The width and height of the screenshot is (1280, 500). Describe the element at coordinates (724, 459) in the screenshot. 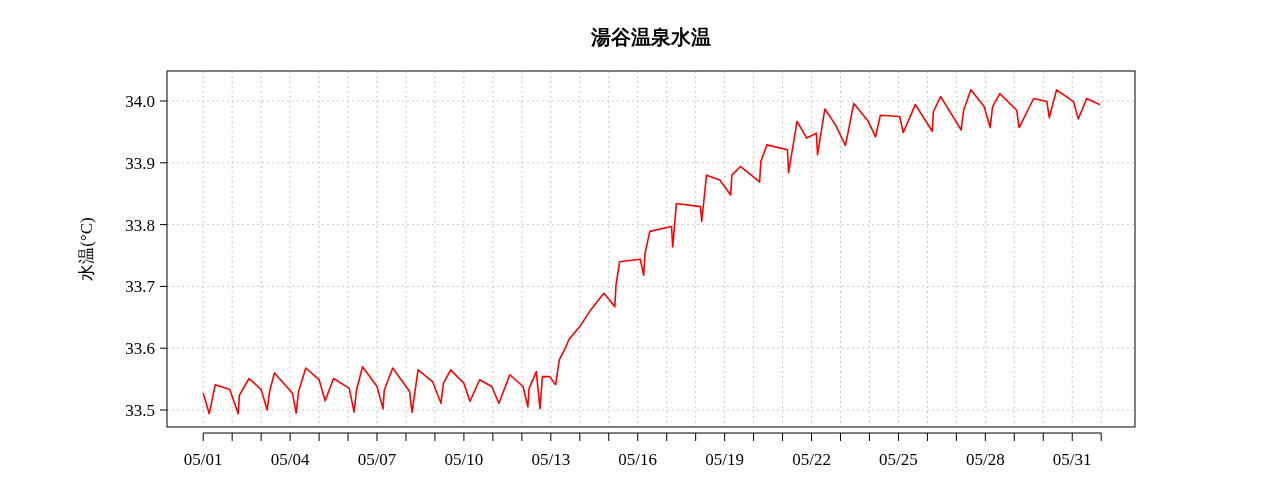

I see `x-tick-label: 05/19` at that location.